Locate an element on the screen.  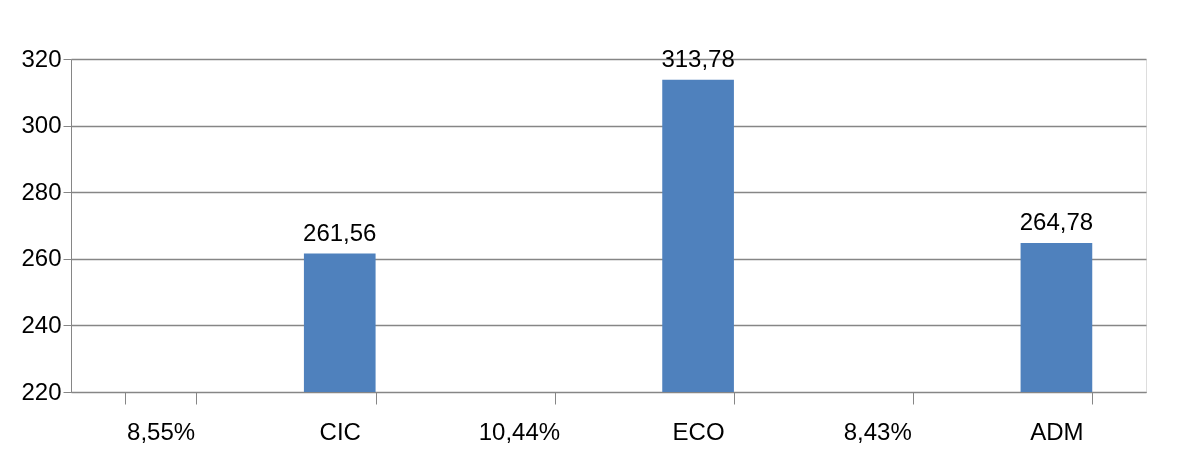
x-tick-label: CIC is located at coordinates (340, 431).